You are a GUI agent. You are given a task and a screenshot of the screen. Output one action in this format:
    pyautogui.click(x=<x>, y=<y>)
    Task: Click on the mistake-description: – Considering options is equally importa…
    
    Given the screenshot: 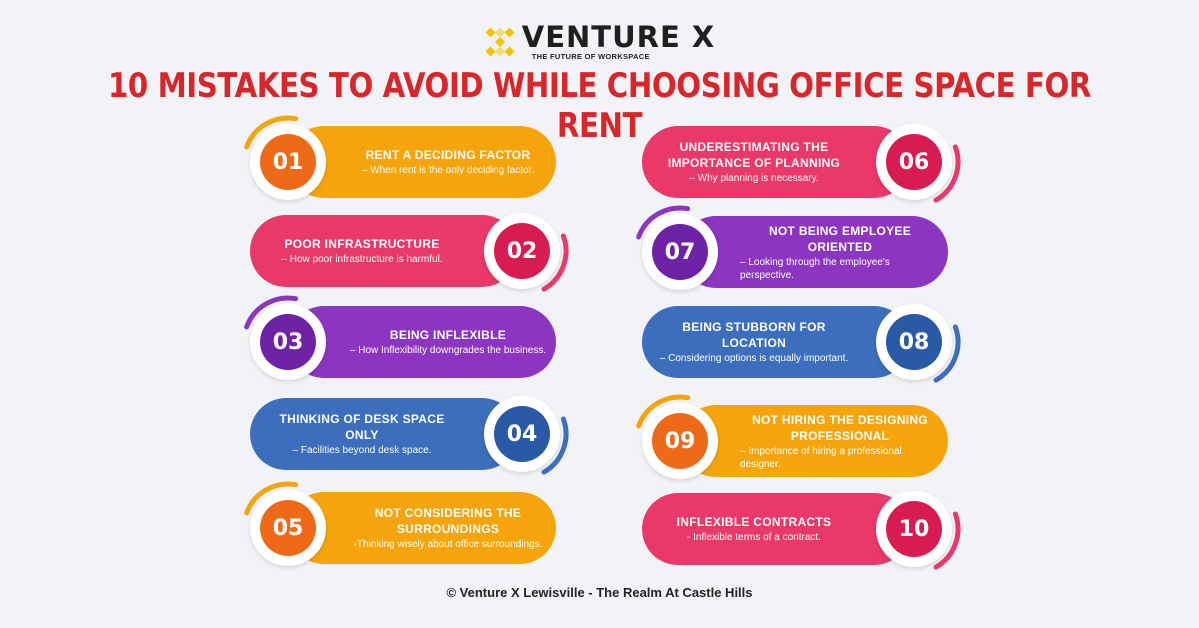 What is the action you would take?
    pyautogui.click(x=754, y=358)
    